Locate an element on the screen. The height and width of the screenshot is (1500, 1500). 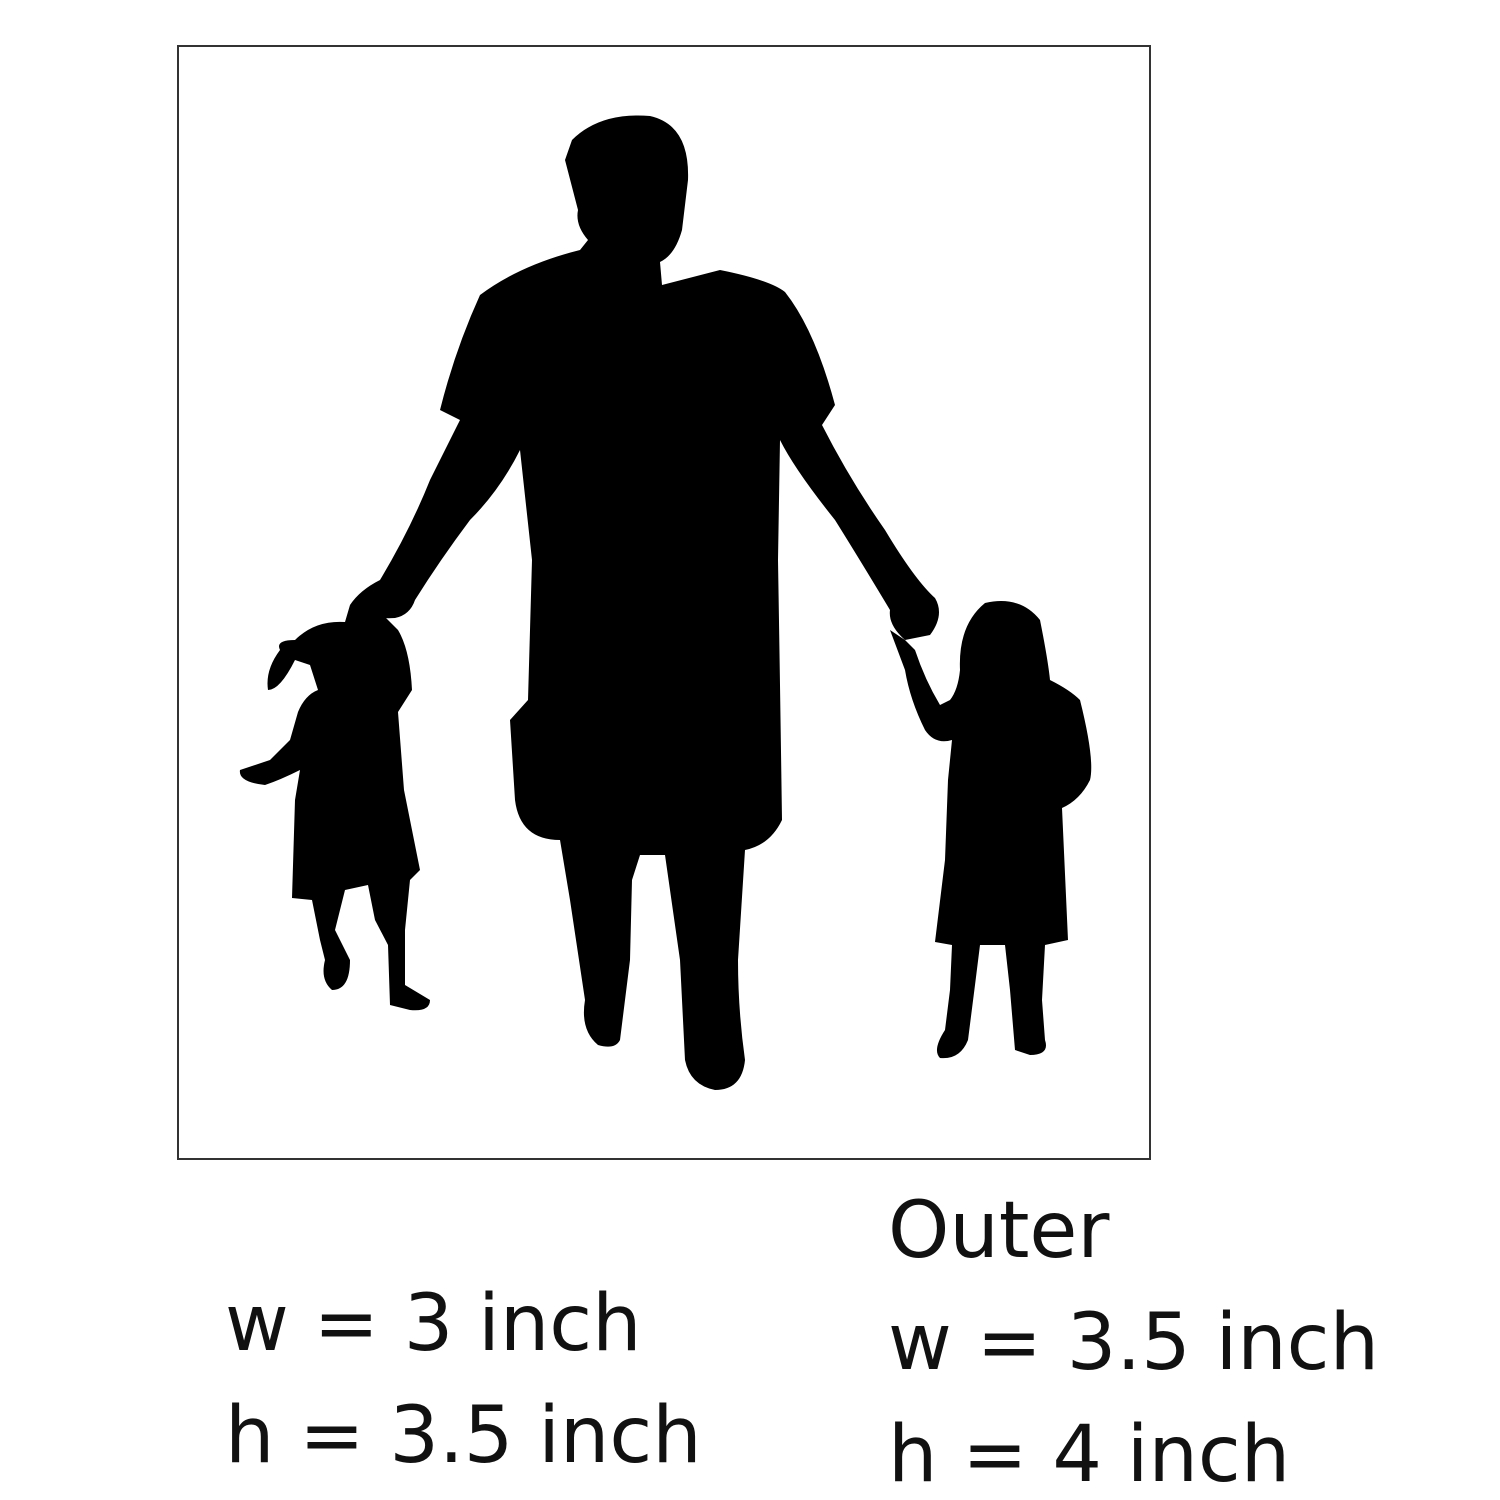
right-child-silhouette is located at coordinates (991, 830).